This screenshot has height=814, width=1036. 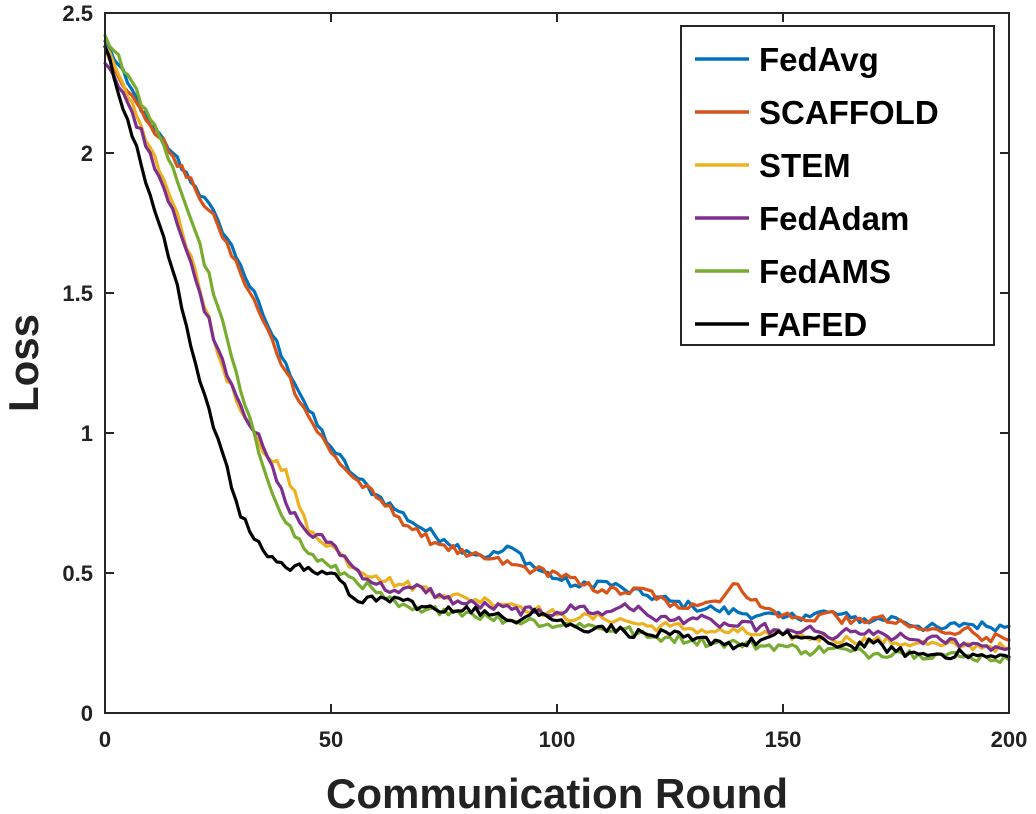 What do you see at coordinates (105, 739) in the screenshot?
I see `x-tick-label: 0` at bounding box center [105, 739].